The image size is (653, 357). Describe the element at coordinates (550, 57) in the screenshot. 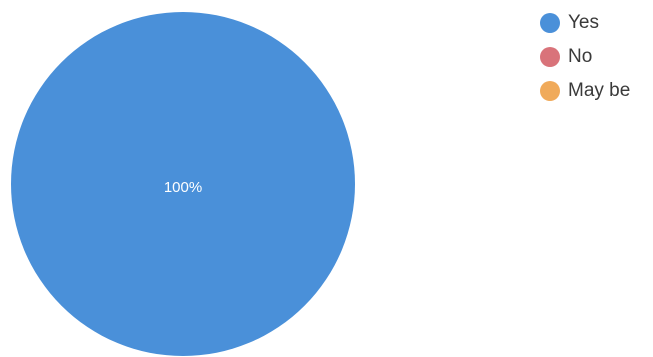

I see `legend-swatch-no` at that location.